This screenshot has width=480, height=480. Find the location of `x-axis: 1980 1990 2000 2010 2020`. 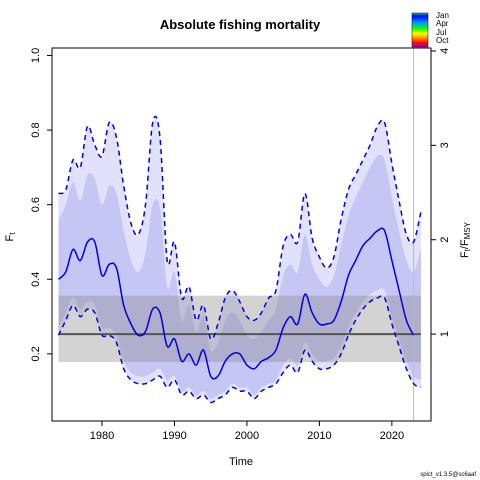

x-axis: 1980 1990 2000 2010 2020 is located at coordinates (247, 431).